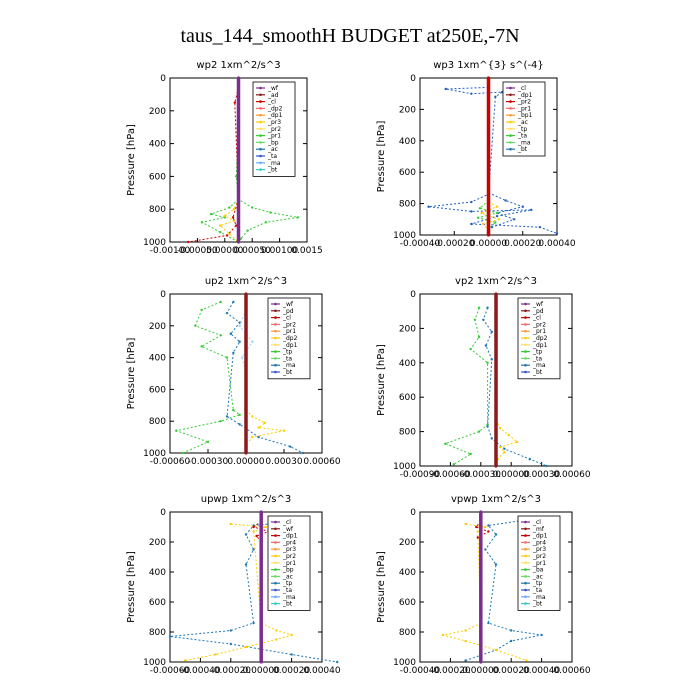  What do you see at coordinates (154, 663) in the screenshot?
I see `y-tick-label: 1000` at bounding box center [154, 663].